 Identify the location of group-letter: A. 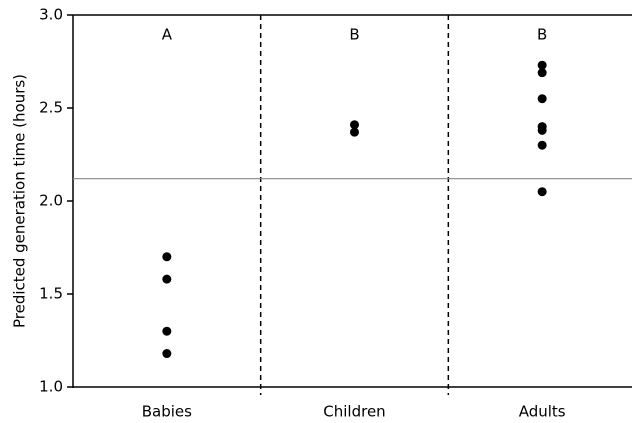
(167, 35).